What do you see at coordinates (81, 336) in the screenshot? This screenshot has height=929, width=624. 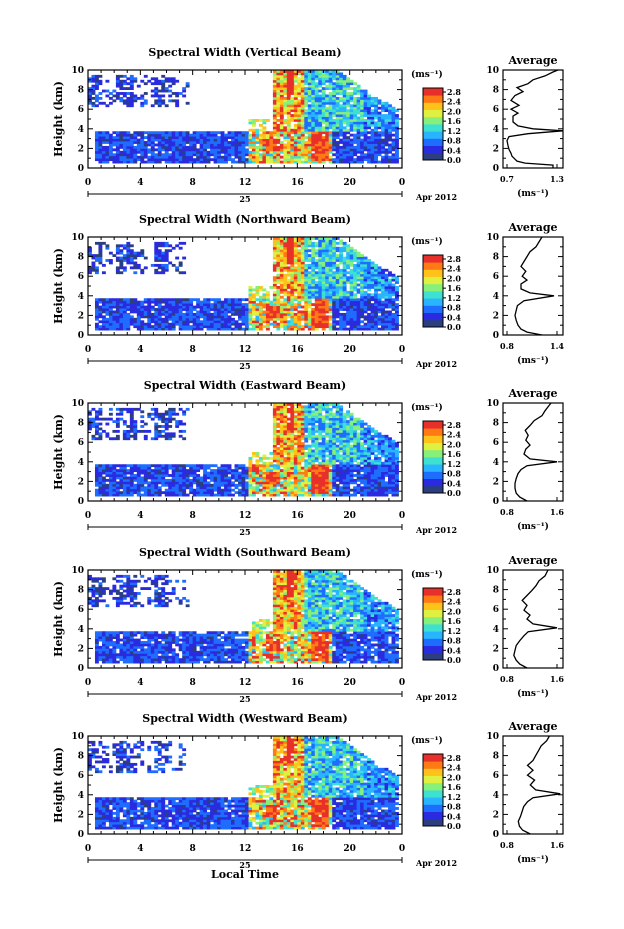 I see `y-tick-label: 0` at bounding box center [81, 336].